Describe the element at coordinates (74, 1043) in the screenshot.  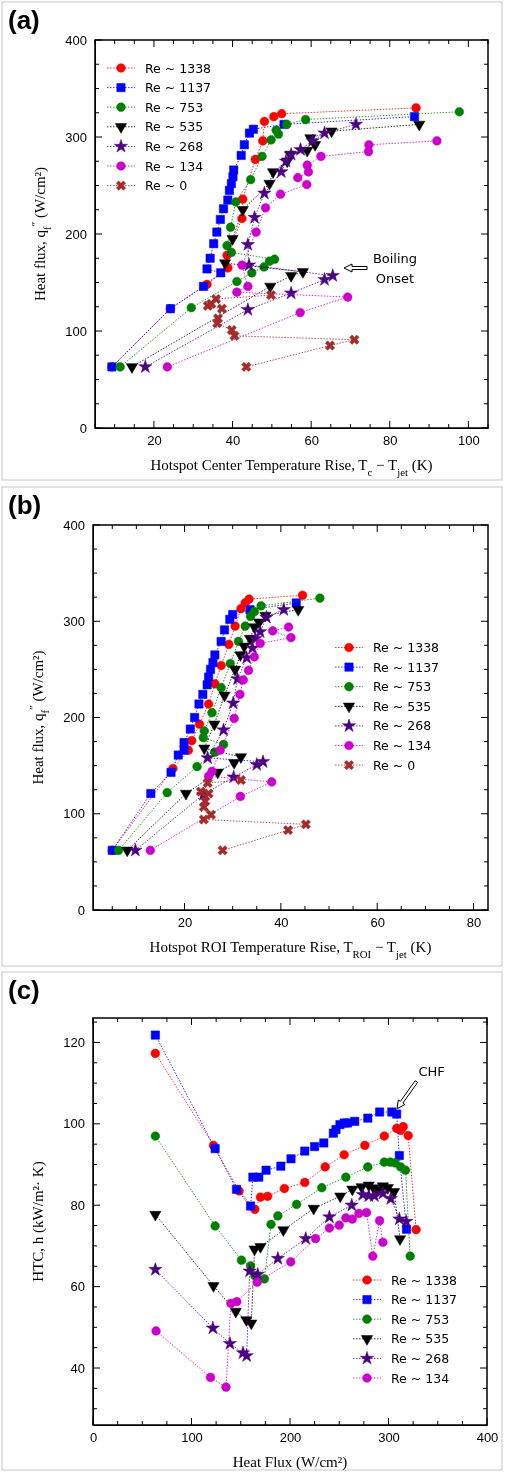
I see `y-tick-label: 120` at that location.